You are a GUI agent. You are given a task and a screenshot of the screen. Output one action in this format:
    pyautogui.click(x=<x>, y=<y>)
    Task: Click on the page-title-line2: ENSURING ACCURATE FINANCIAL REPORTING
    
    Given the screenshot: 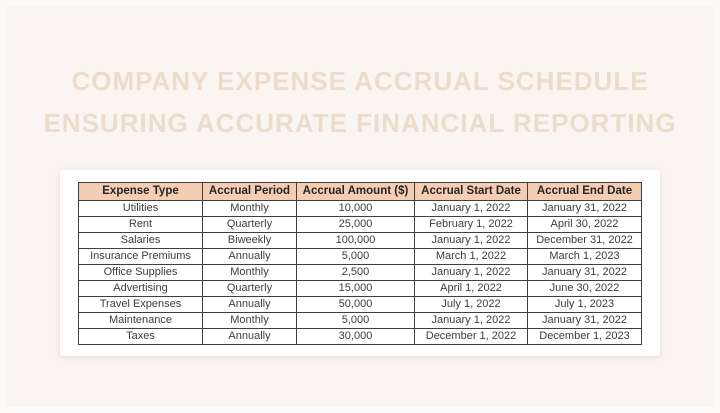 What is the action you would take?
    pyautogui.click(x=360, y=123)
    